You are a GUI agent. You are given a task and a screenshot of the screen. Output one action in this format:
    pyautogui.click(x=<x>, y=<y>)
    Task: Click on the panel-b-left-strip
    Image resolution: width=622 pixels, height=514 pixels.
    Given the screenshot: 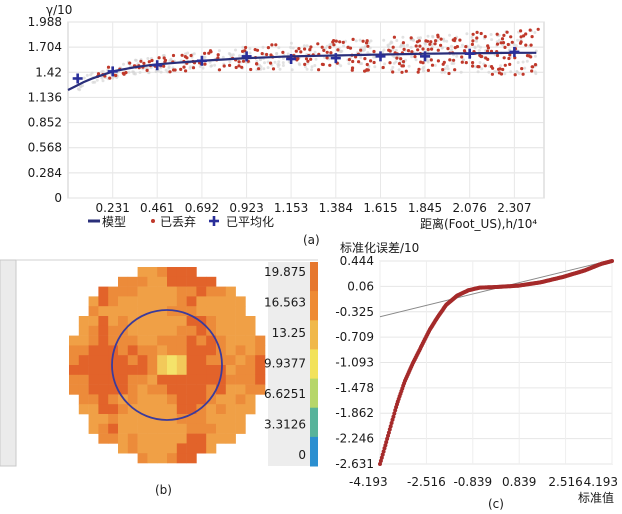 What is the action you would take?
    pyautogui.click(x=8, y=363)
    